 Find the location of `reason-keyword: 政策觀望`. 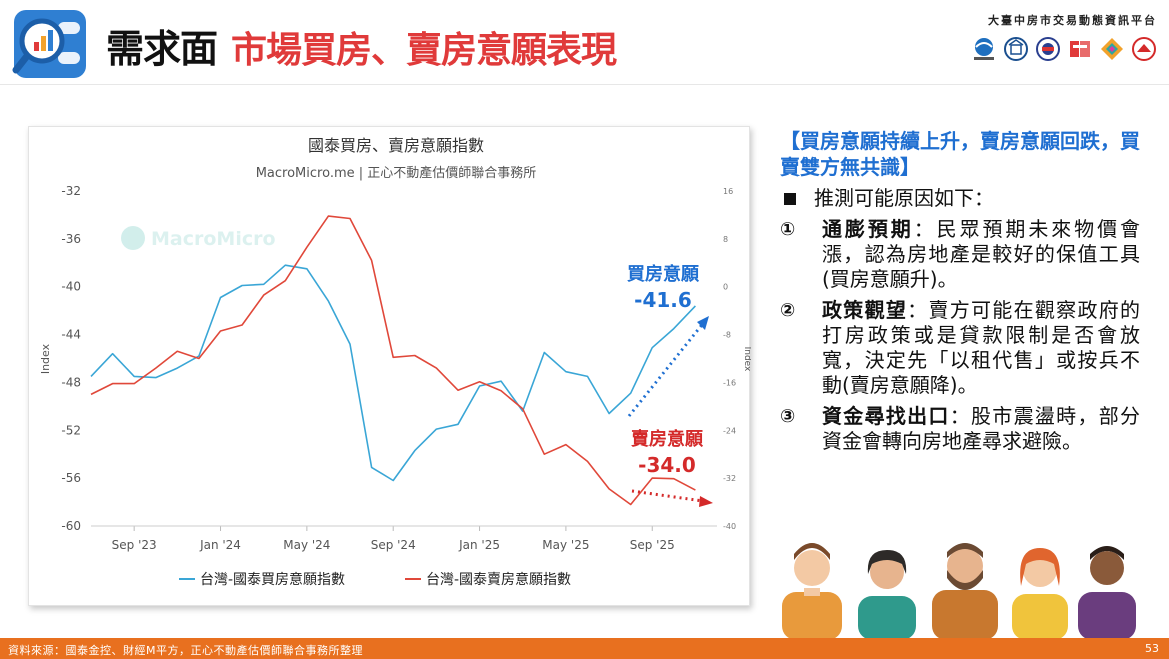

reason-keyword: 政策觀望 is located at coordinates (865, 310).